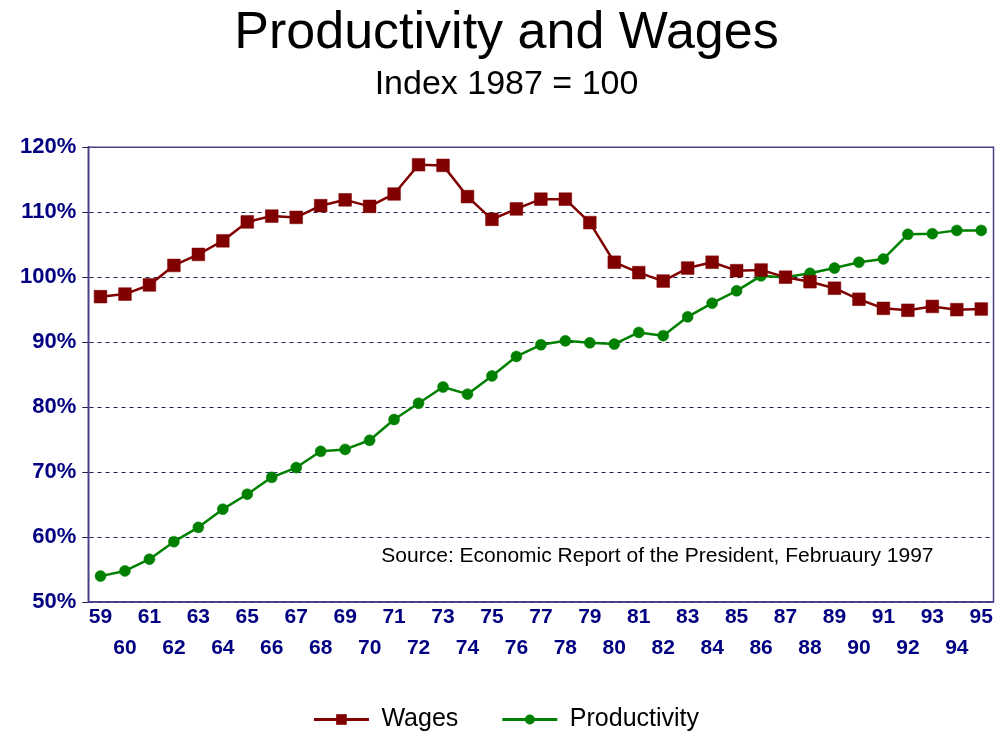 The height and width of the screenshot is (732, 1003). What do you see at coordinates (810, 646) in the screenshot?
I see `x-tick-label: 88` at bounding box center [810, 646].